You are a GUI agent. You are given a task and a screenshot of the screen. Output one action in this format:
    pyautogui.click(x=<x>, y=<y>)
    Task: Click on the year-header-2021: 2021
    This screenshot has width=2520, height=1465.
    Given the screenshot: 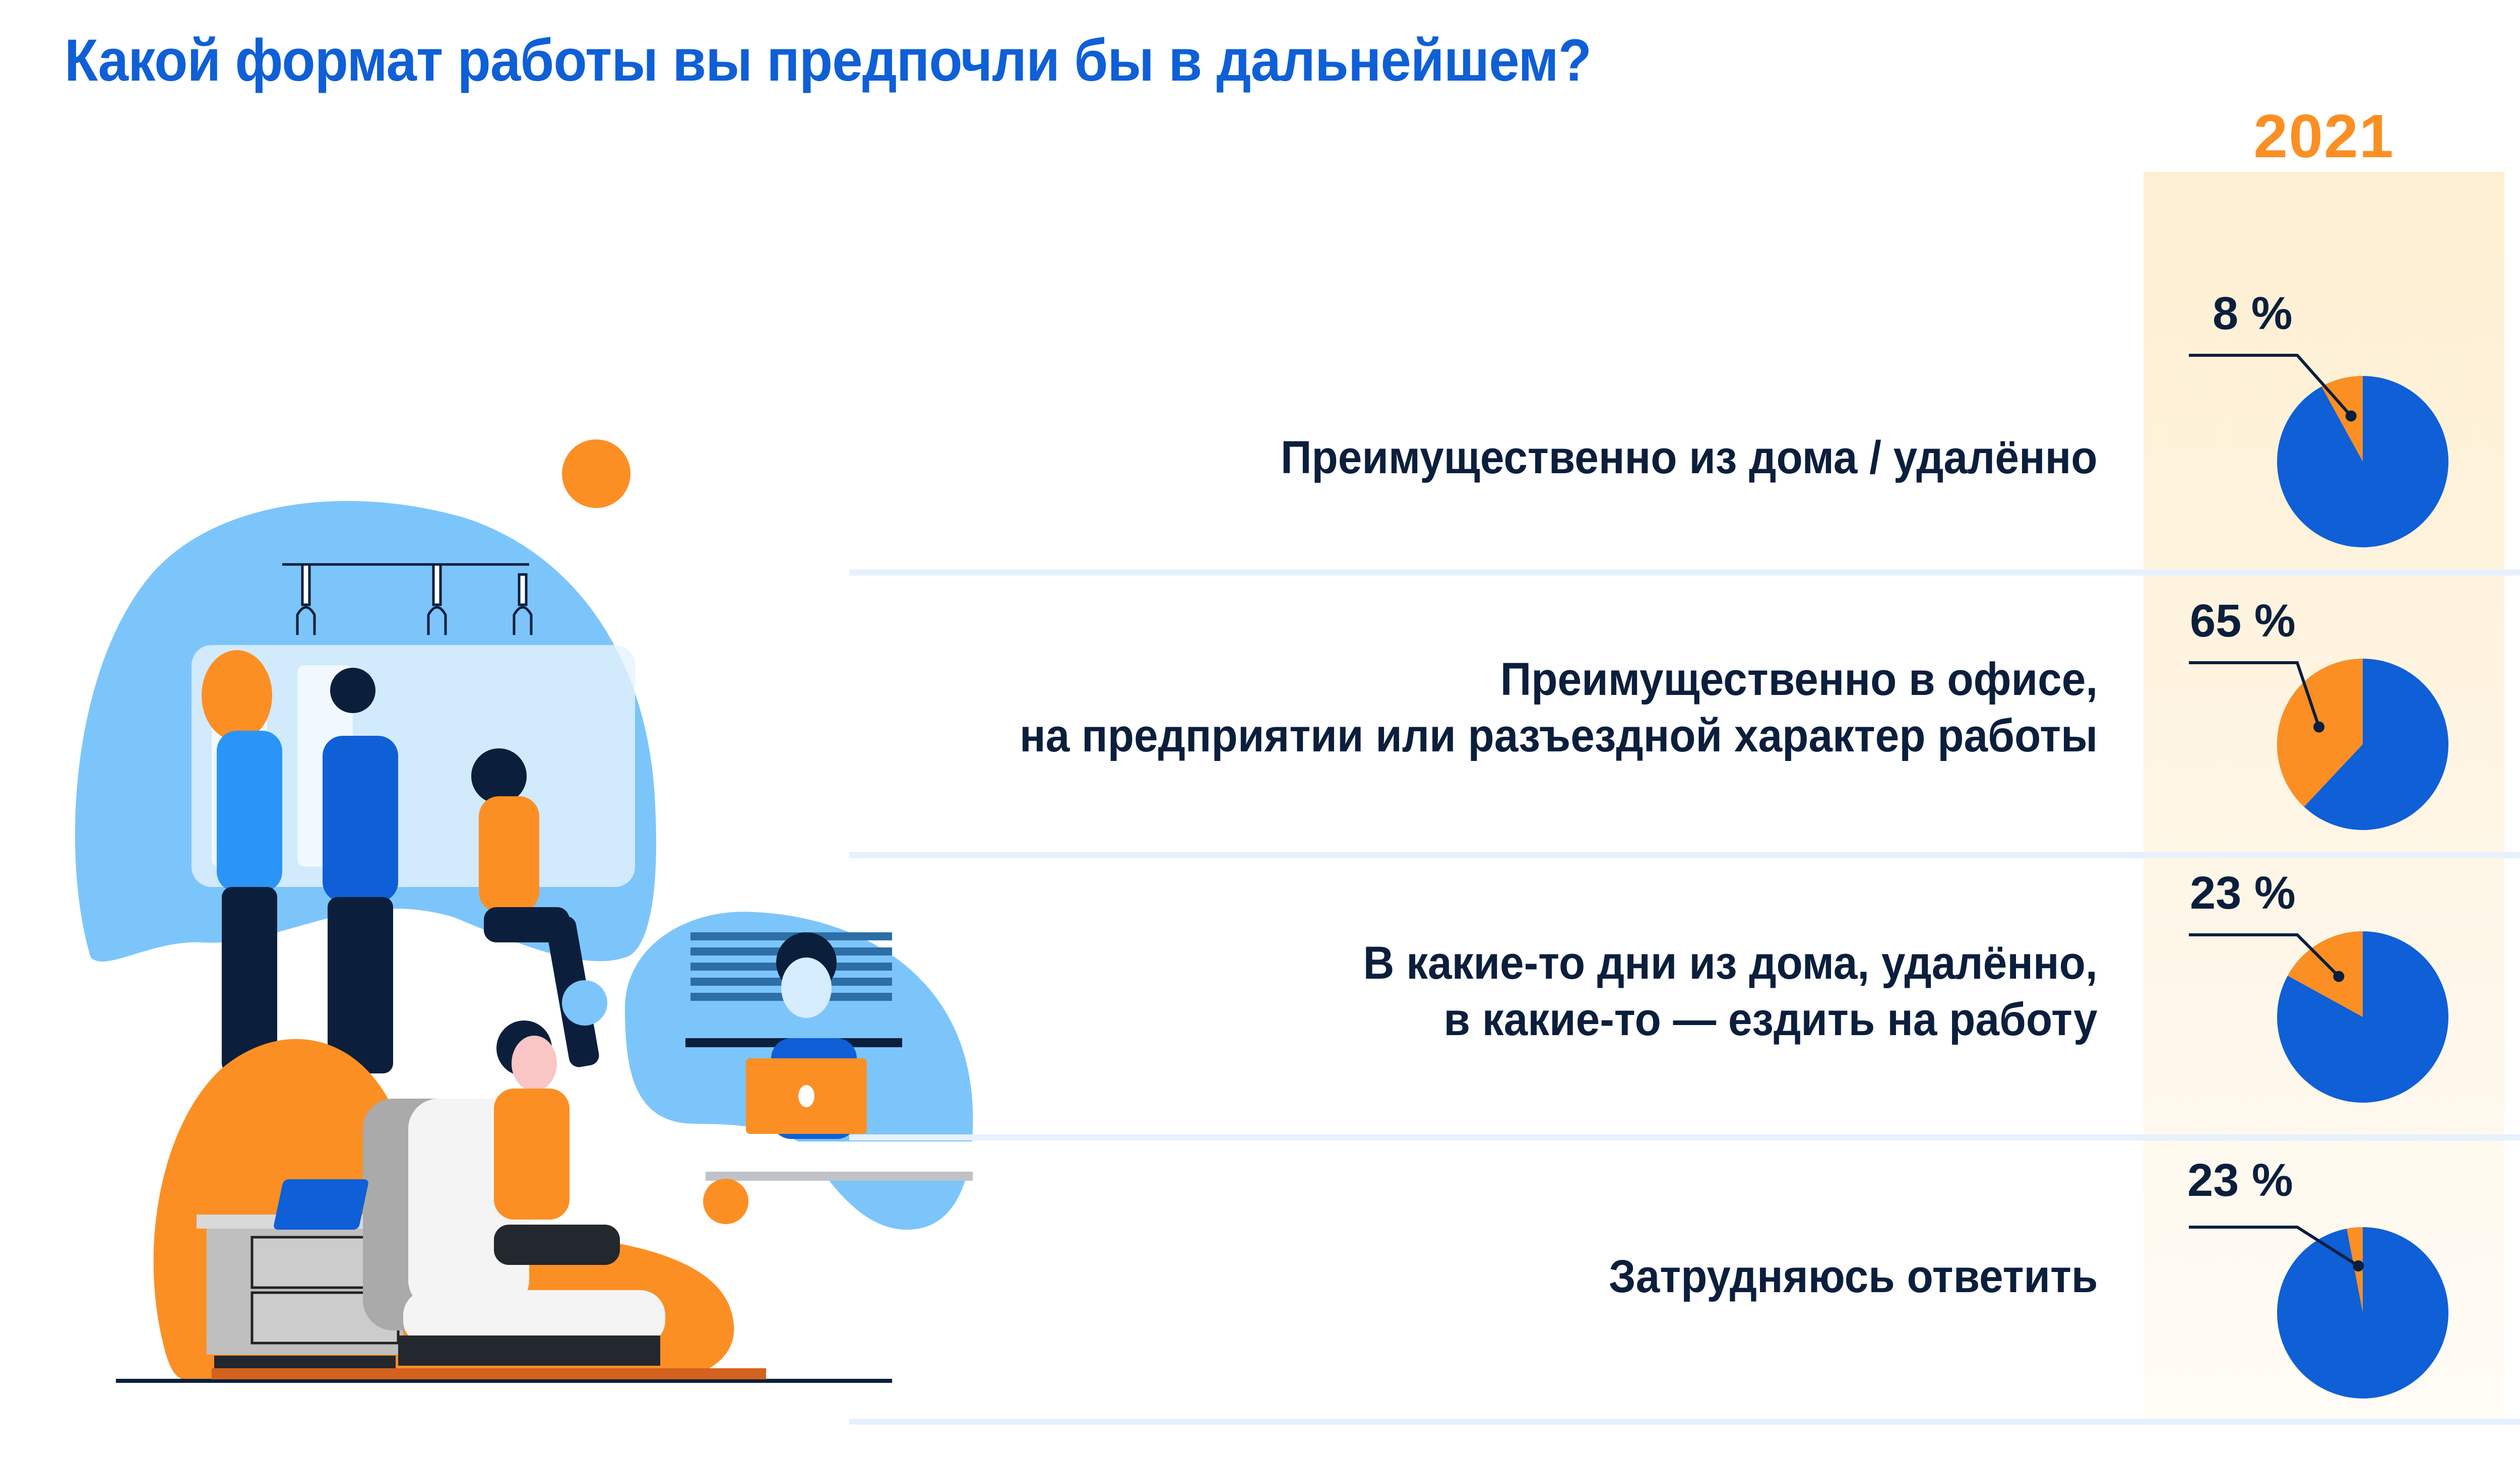 What is the action you would take?
    pyautogui.click(x=2324, y=136)
    